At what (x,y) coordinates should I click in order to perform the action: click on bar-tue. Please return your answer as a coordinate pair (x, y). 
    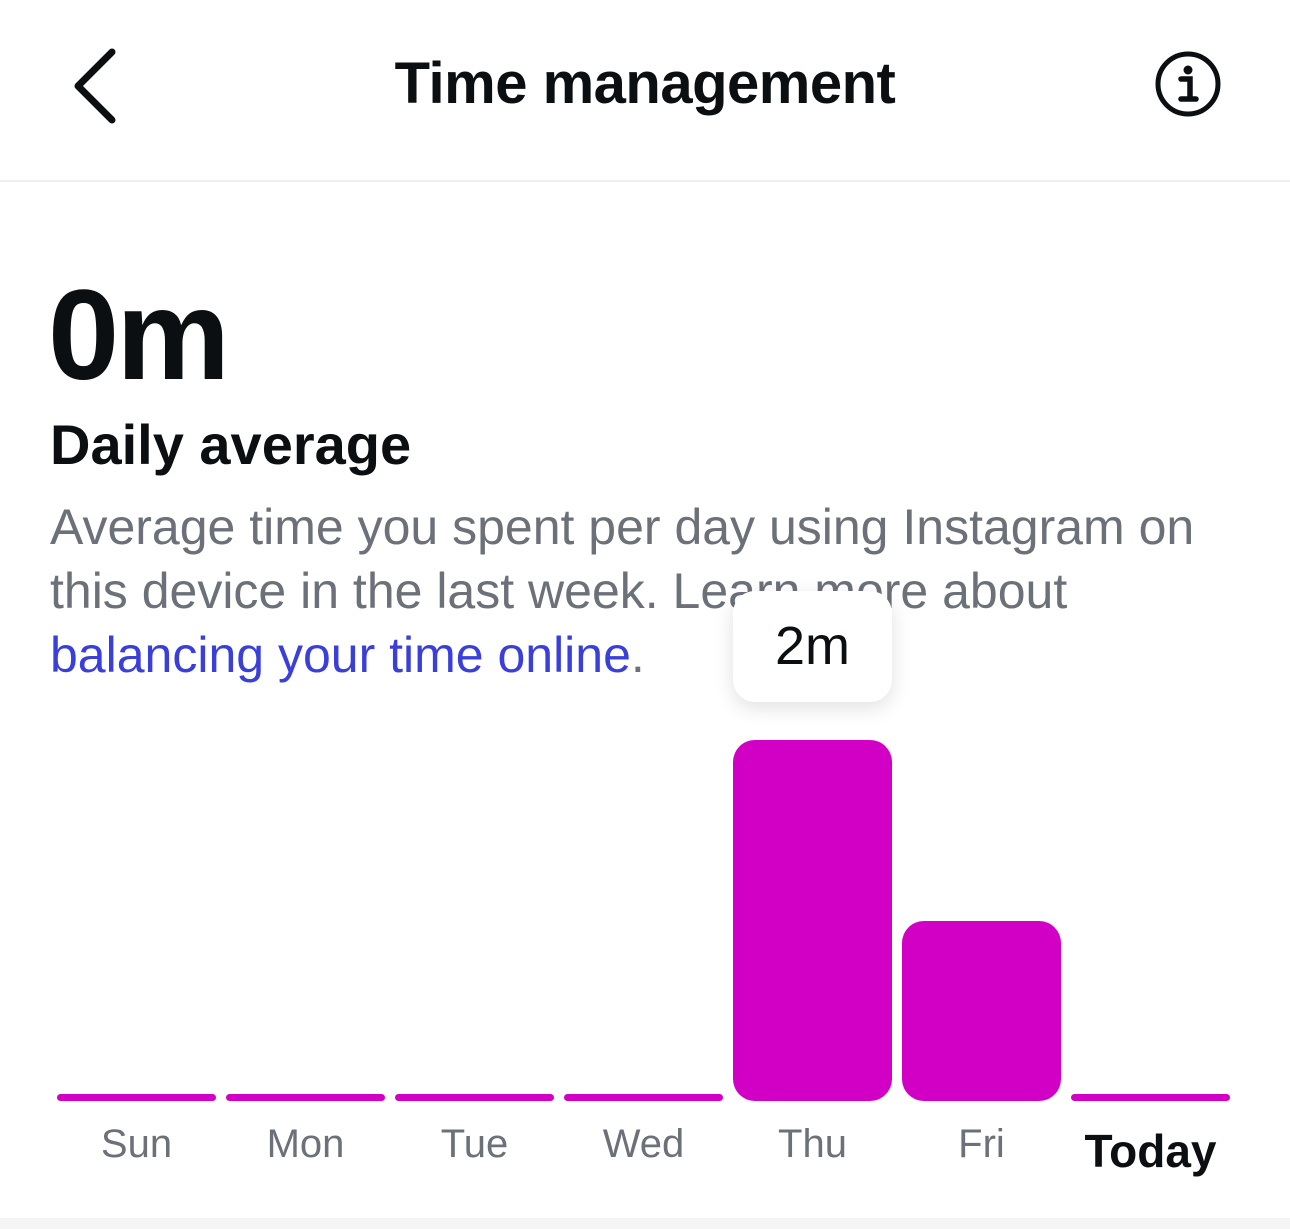
    Looking at the image, I should click on (474, 1097).